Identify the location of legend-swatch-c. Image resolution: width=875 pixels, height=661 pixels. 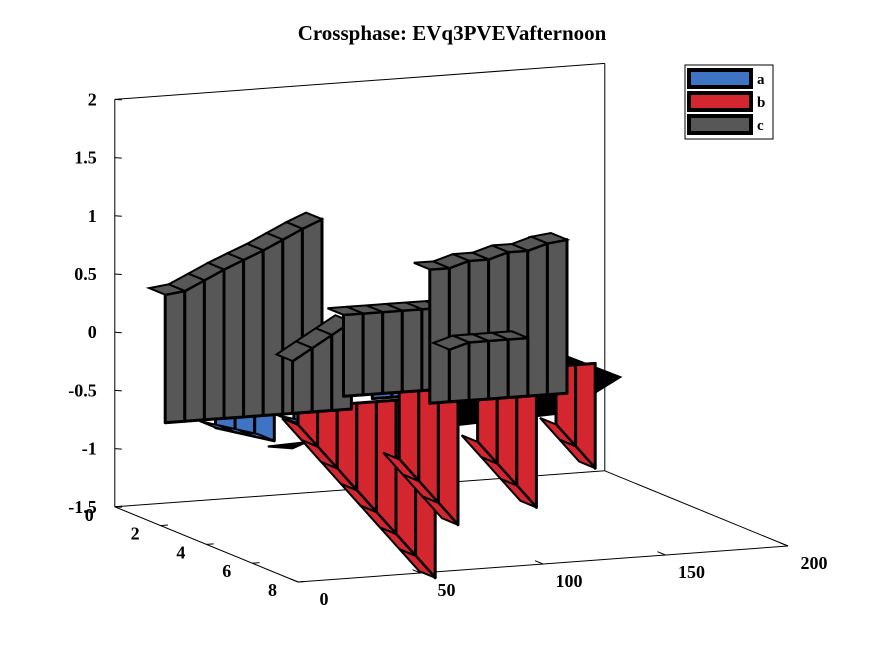
(720, 124).